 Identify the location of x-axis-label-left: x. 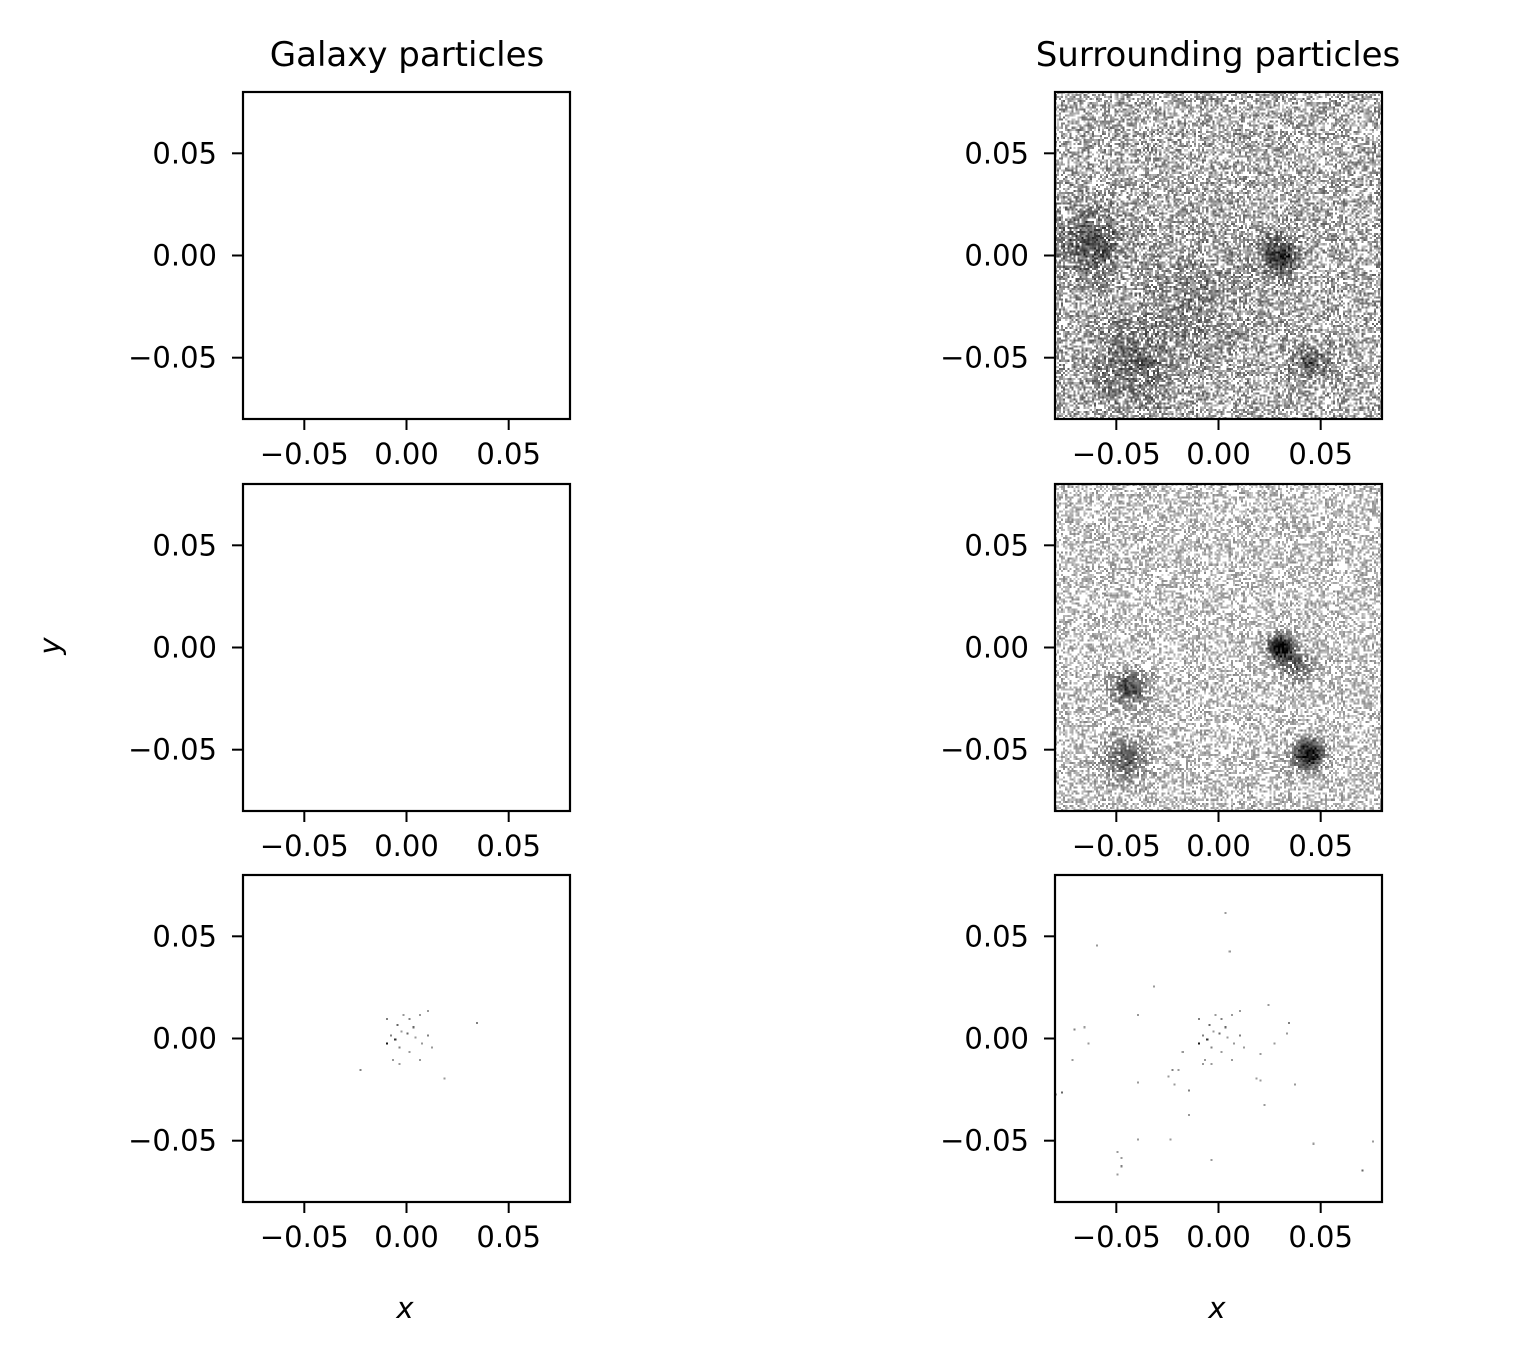
(404, 1308).